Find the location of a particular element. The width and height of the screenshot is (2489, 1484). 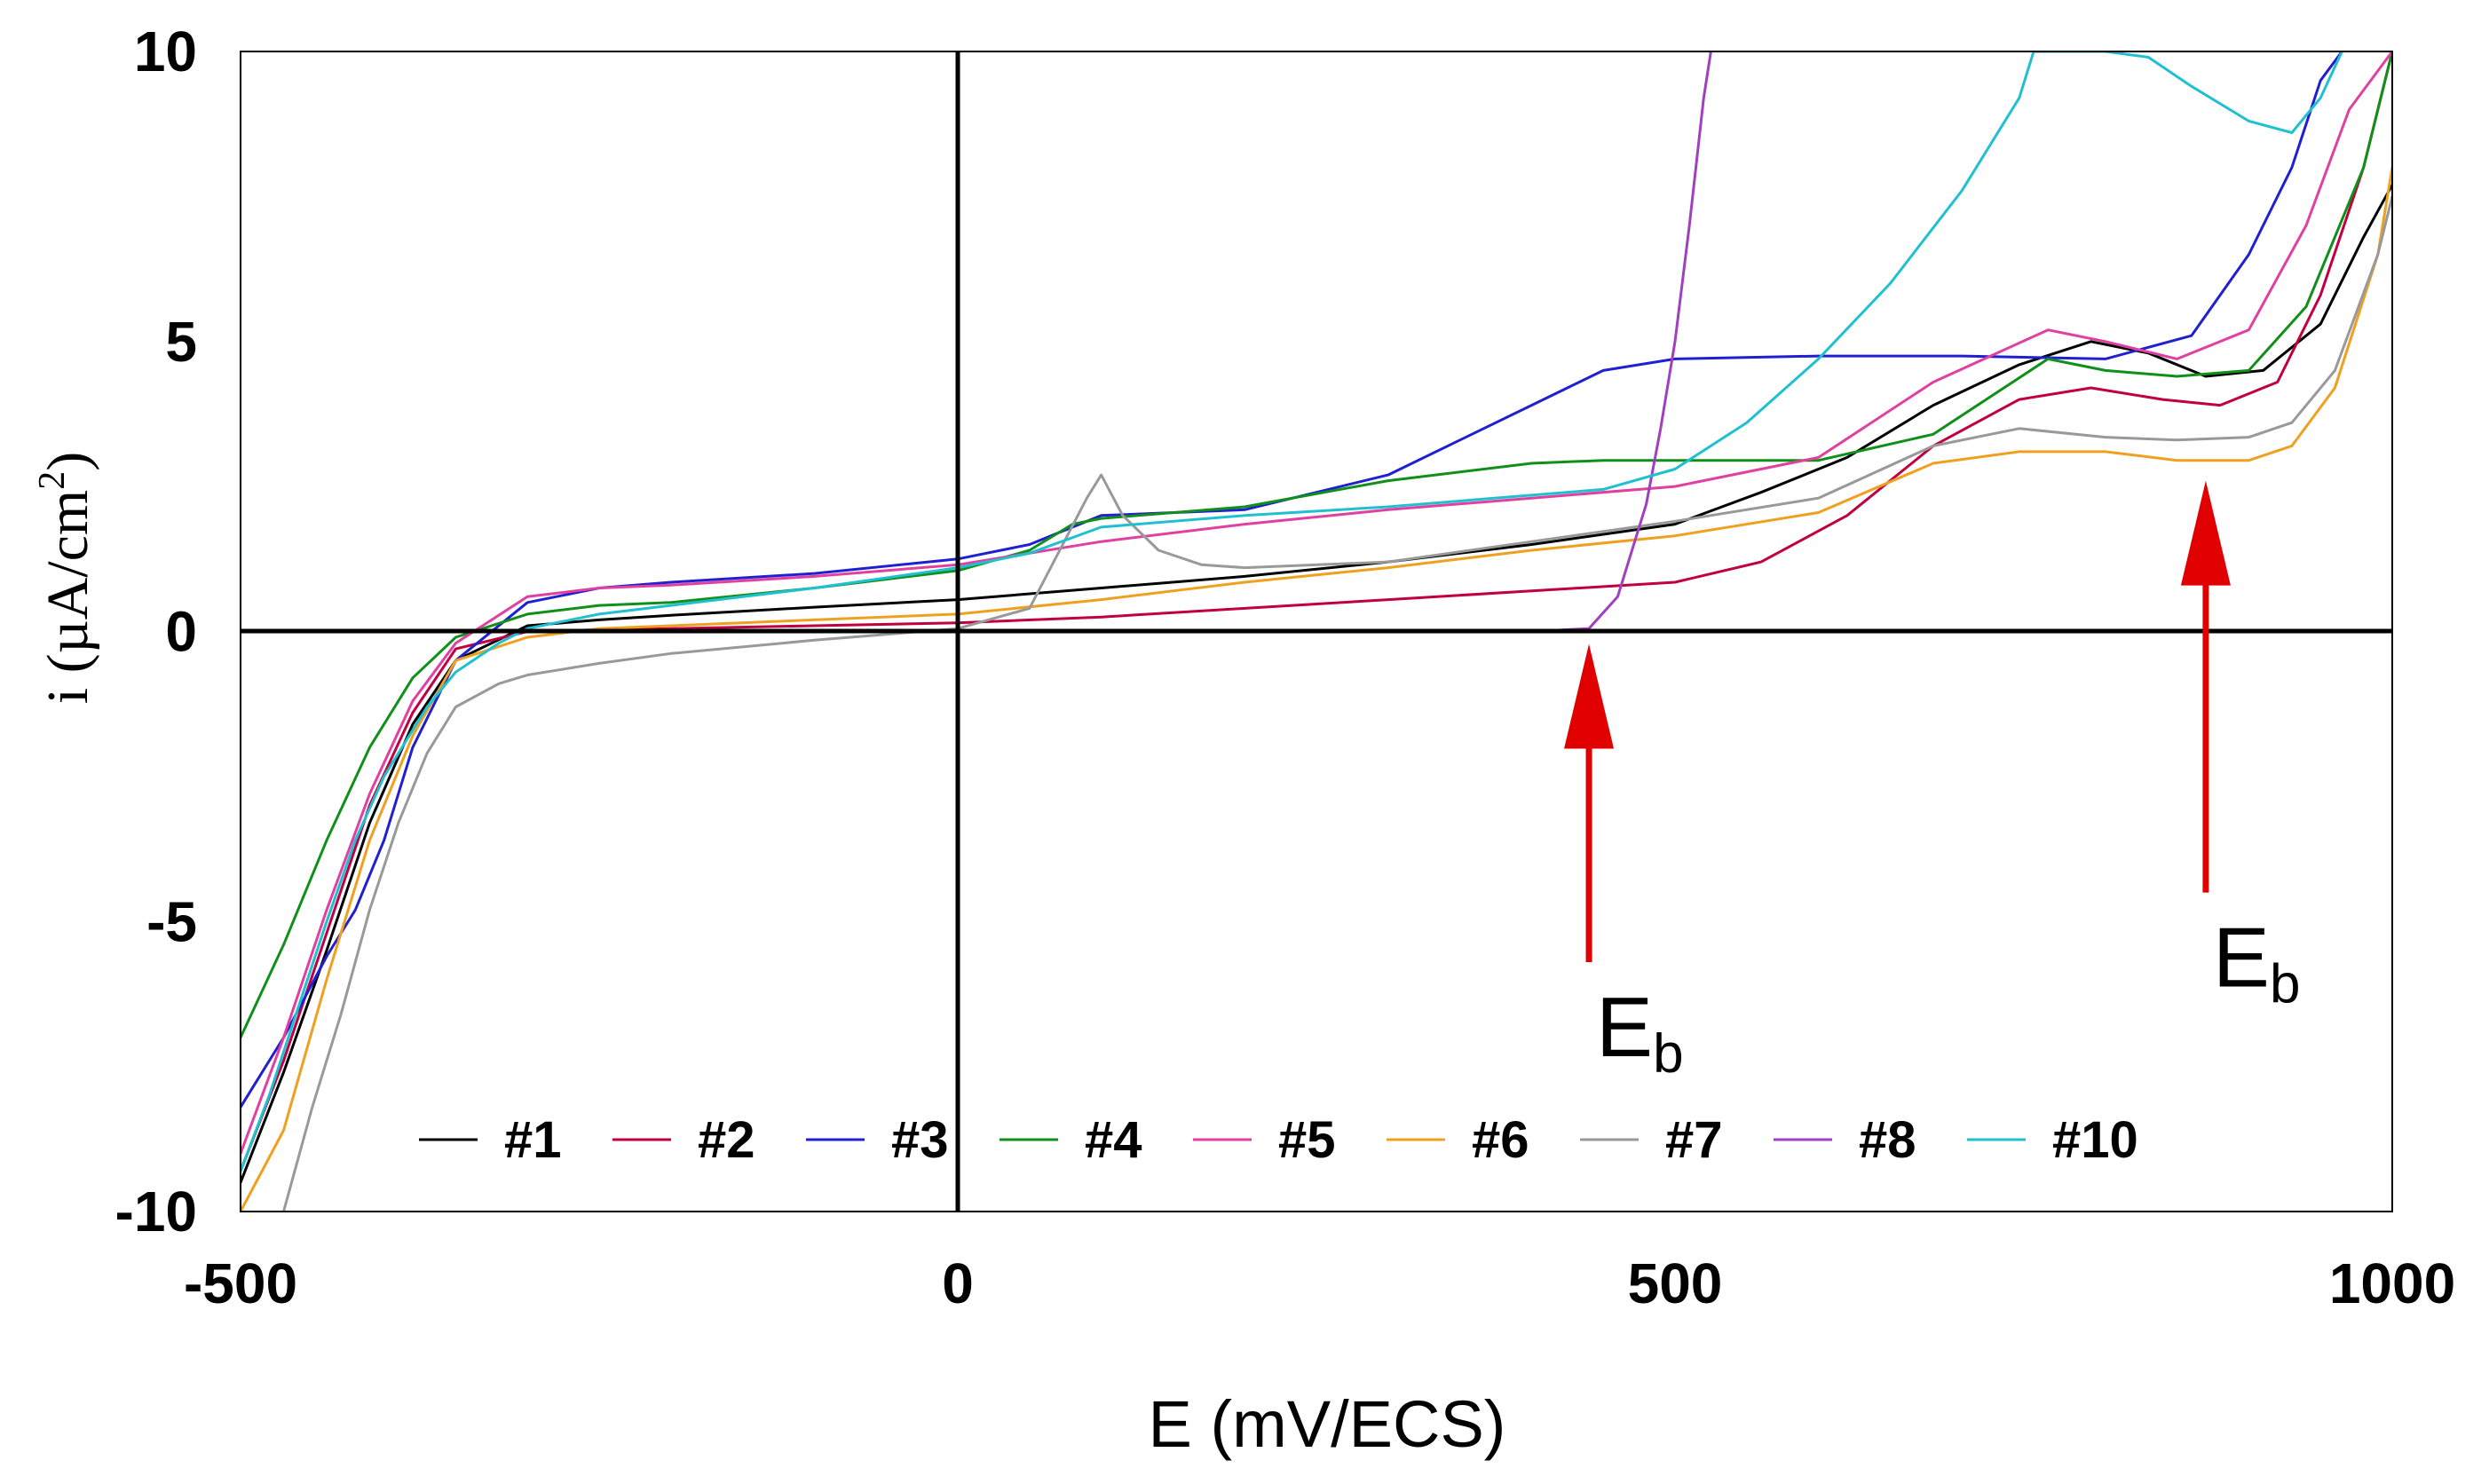

x-tick-label: -500 is located at coordinates (240, 1283).